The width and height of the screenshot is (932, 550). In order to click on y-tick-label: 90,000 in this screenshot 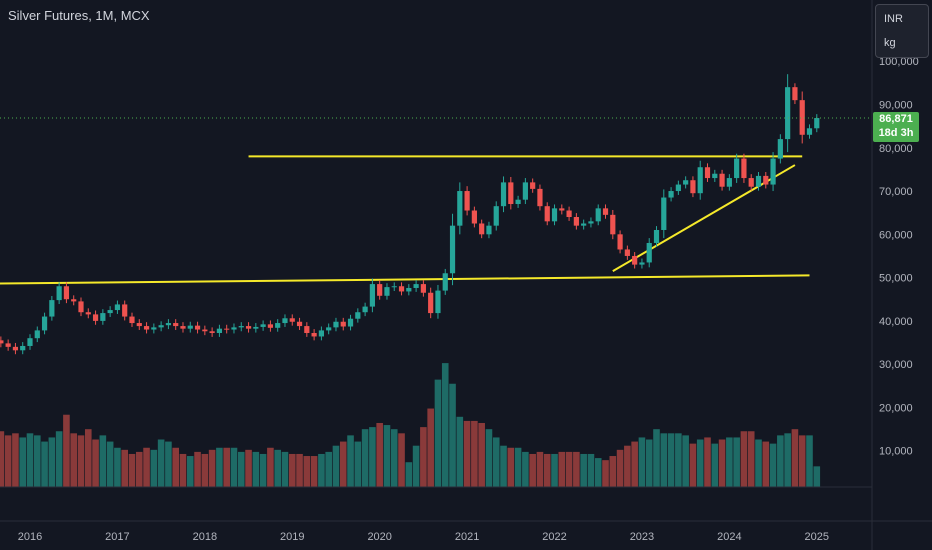, I will do `click(896, 105)`.